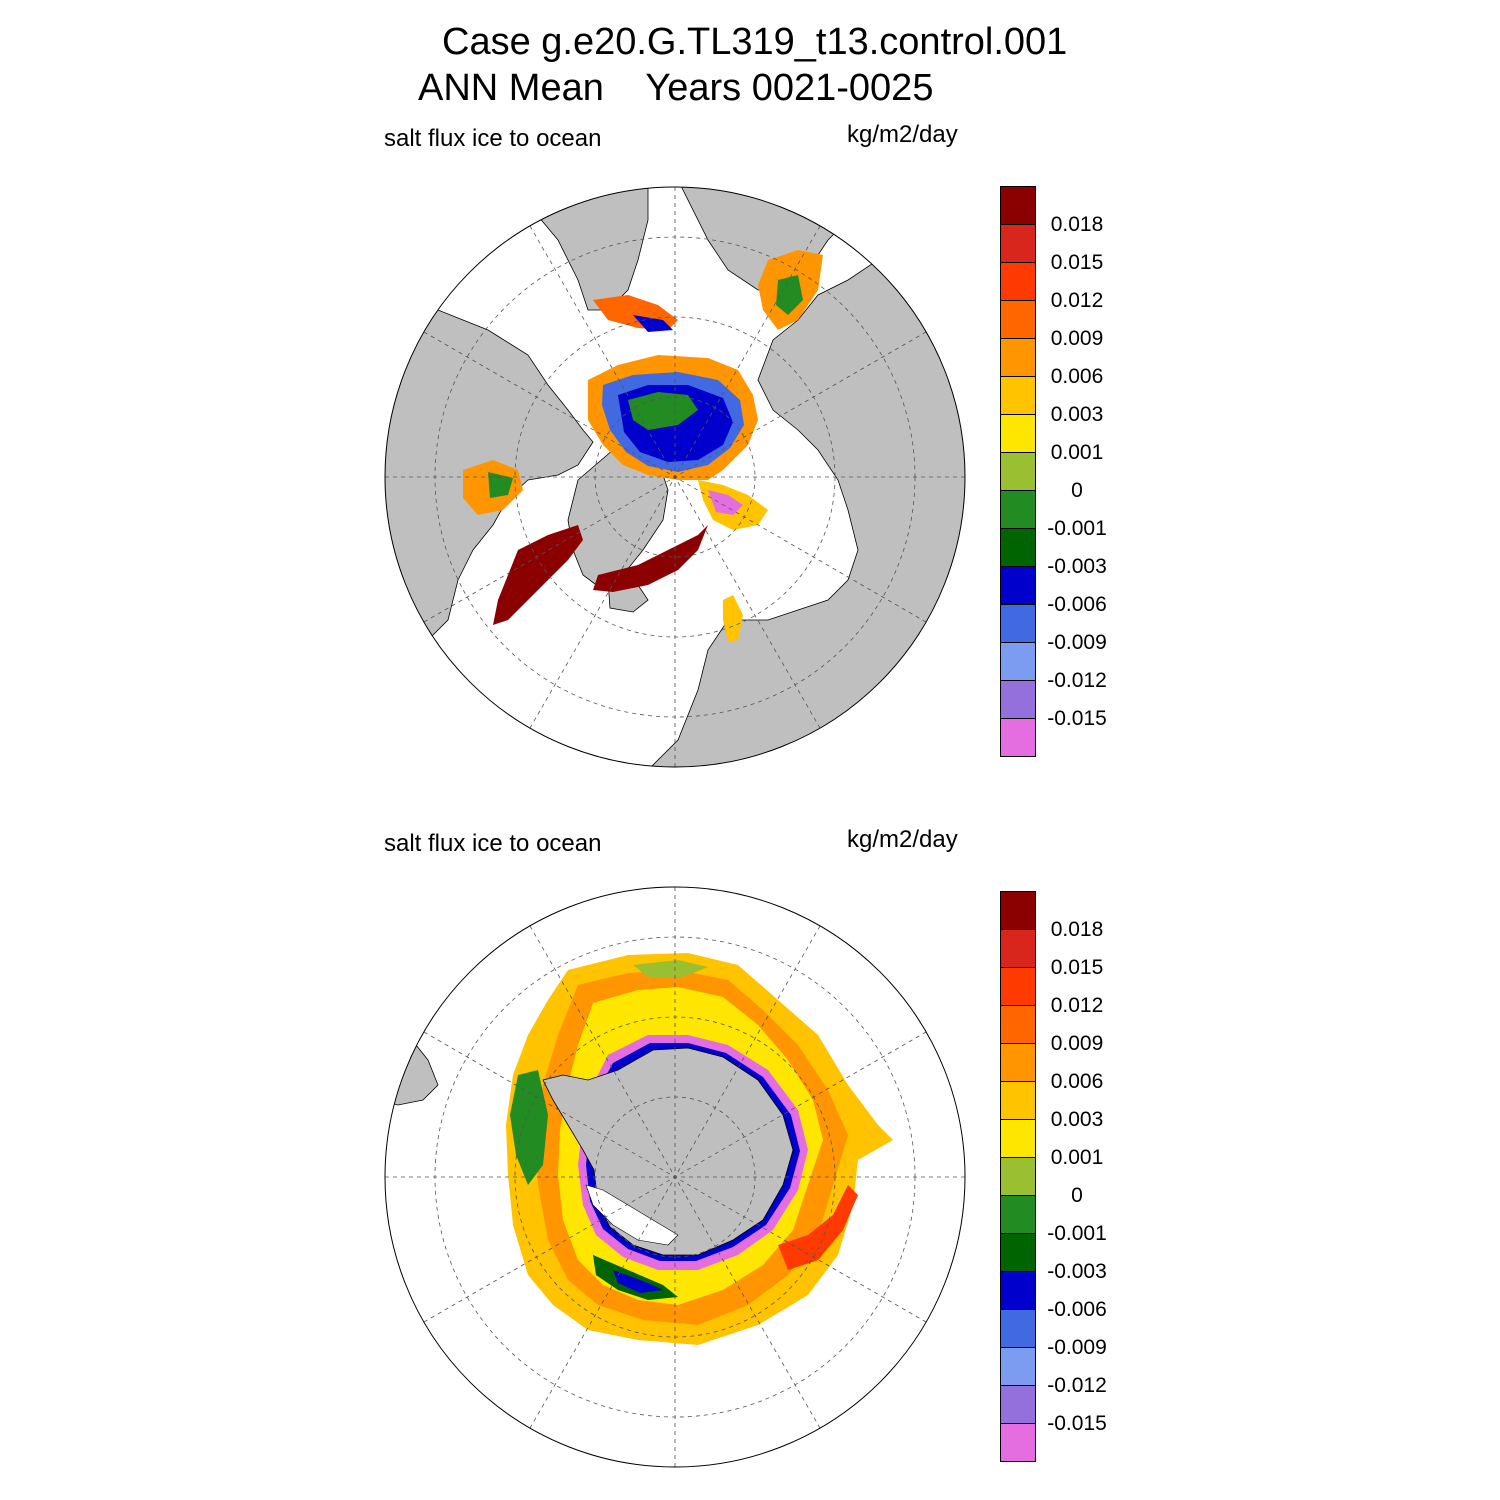  What do you see at coordinates (1077, 929) in the screenshot?
I see `south-cb-label: 0.018` at bounding box center [1077, 929].